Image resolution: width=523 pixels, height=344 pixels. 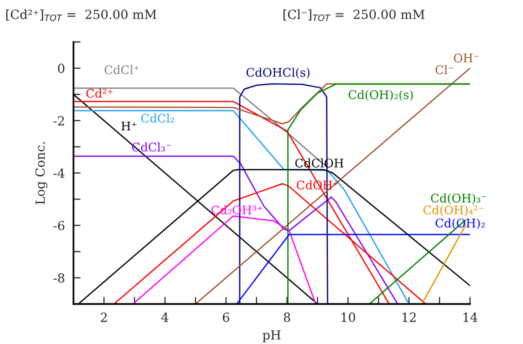 What do you see at coordinates (278, 73) in the screenshot?
I see `series-label: CdOHCl(s)` at bounding box center [278, 73].